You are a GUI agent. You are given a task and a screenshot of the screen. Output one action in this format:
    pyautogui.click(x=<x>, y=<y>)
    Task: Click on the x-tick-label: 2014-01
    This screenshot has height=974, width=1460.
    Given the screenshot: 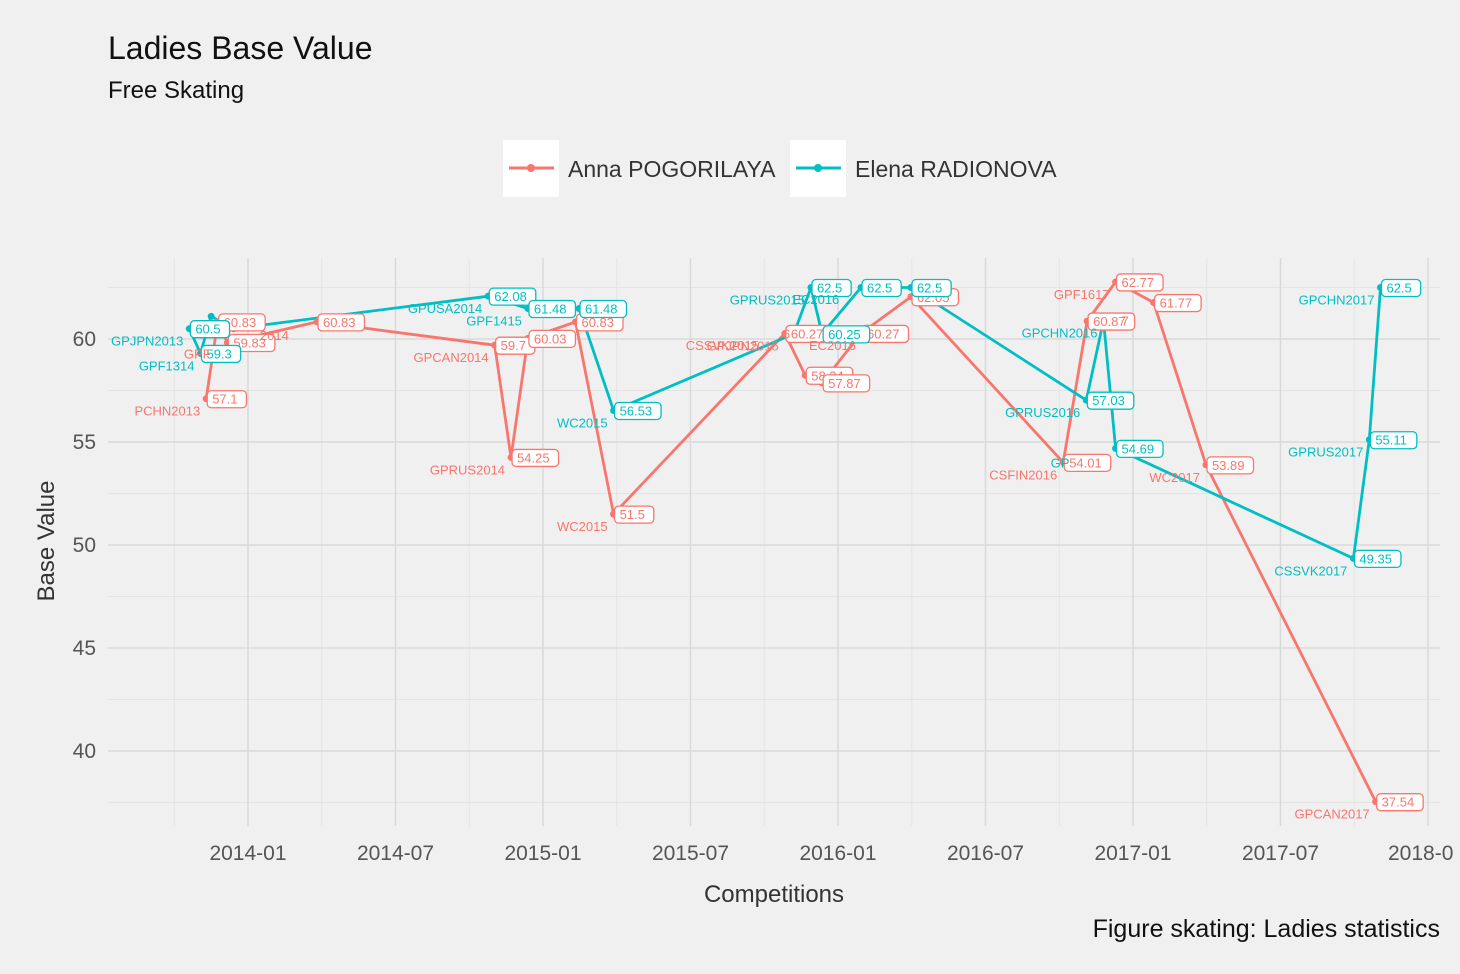 What is the action you would take?
    pyautogui.click(x=247, y=853)
    